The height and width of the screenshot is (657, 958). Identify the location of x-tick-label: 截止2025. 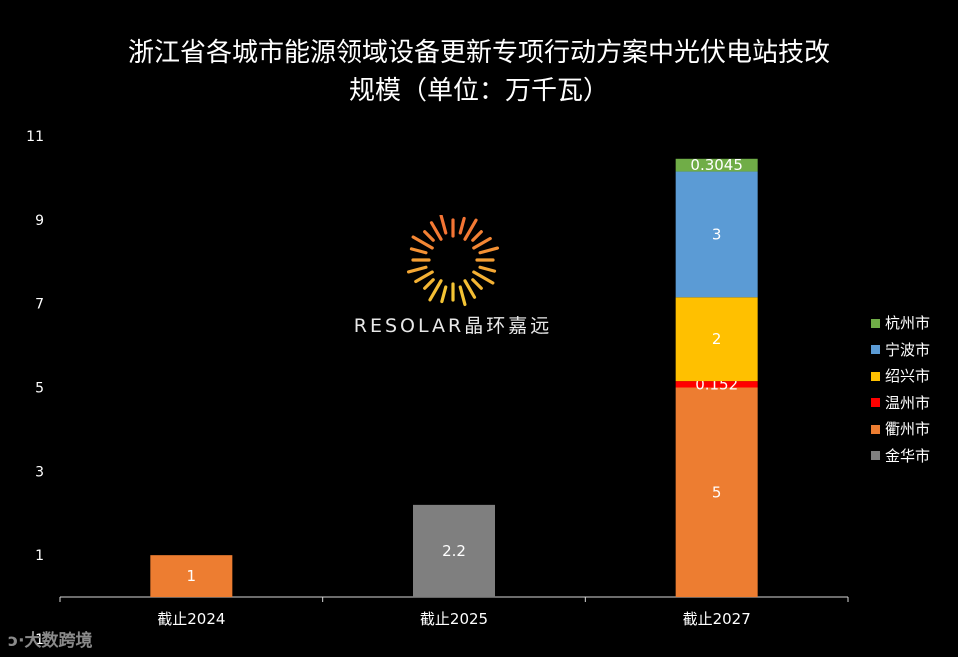
(454, 619).